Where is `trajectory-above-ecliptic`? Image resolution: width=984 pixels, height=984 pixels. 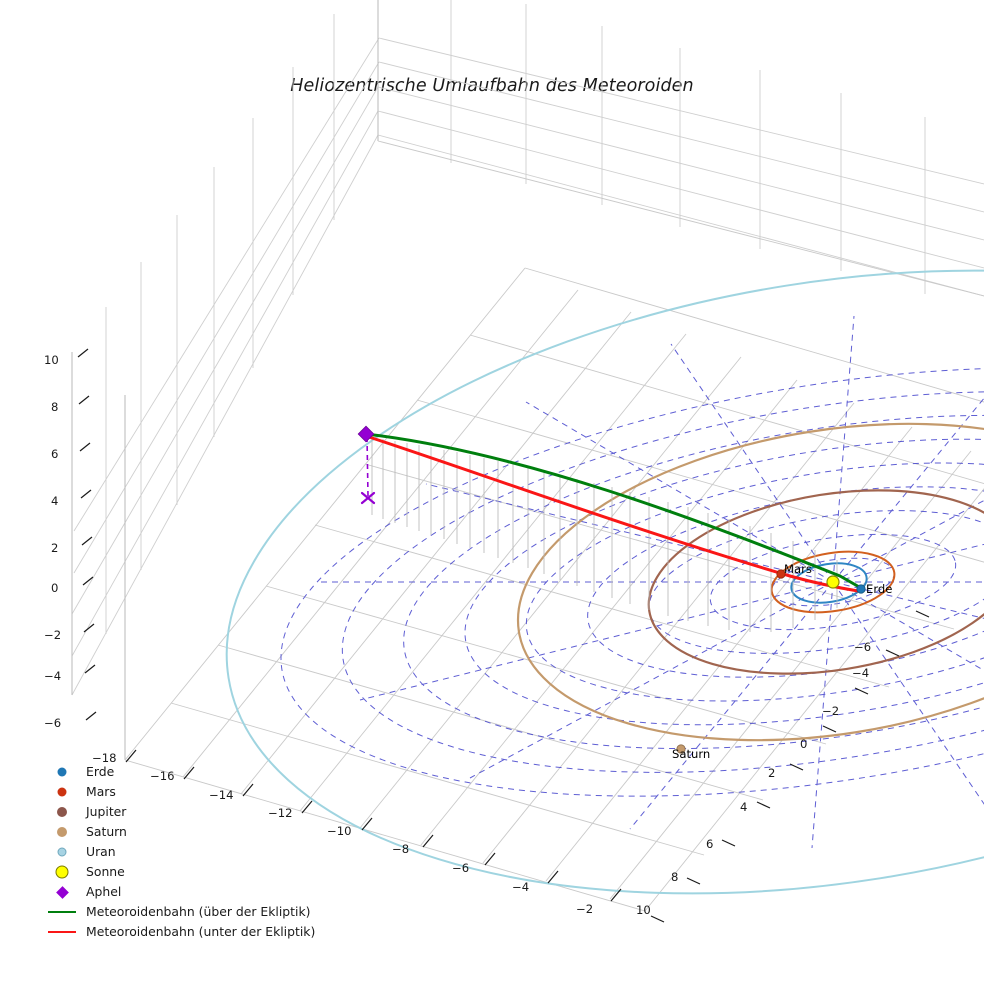 trajectory-above-ecliptic is located at coordinates (613, 511).